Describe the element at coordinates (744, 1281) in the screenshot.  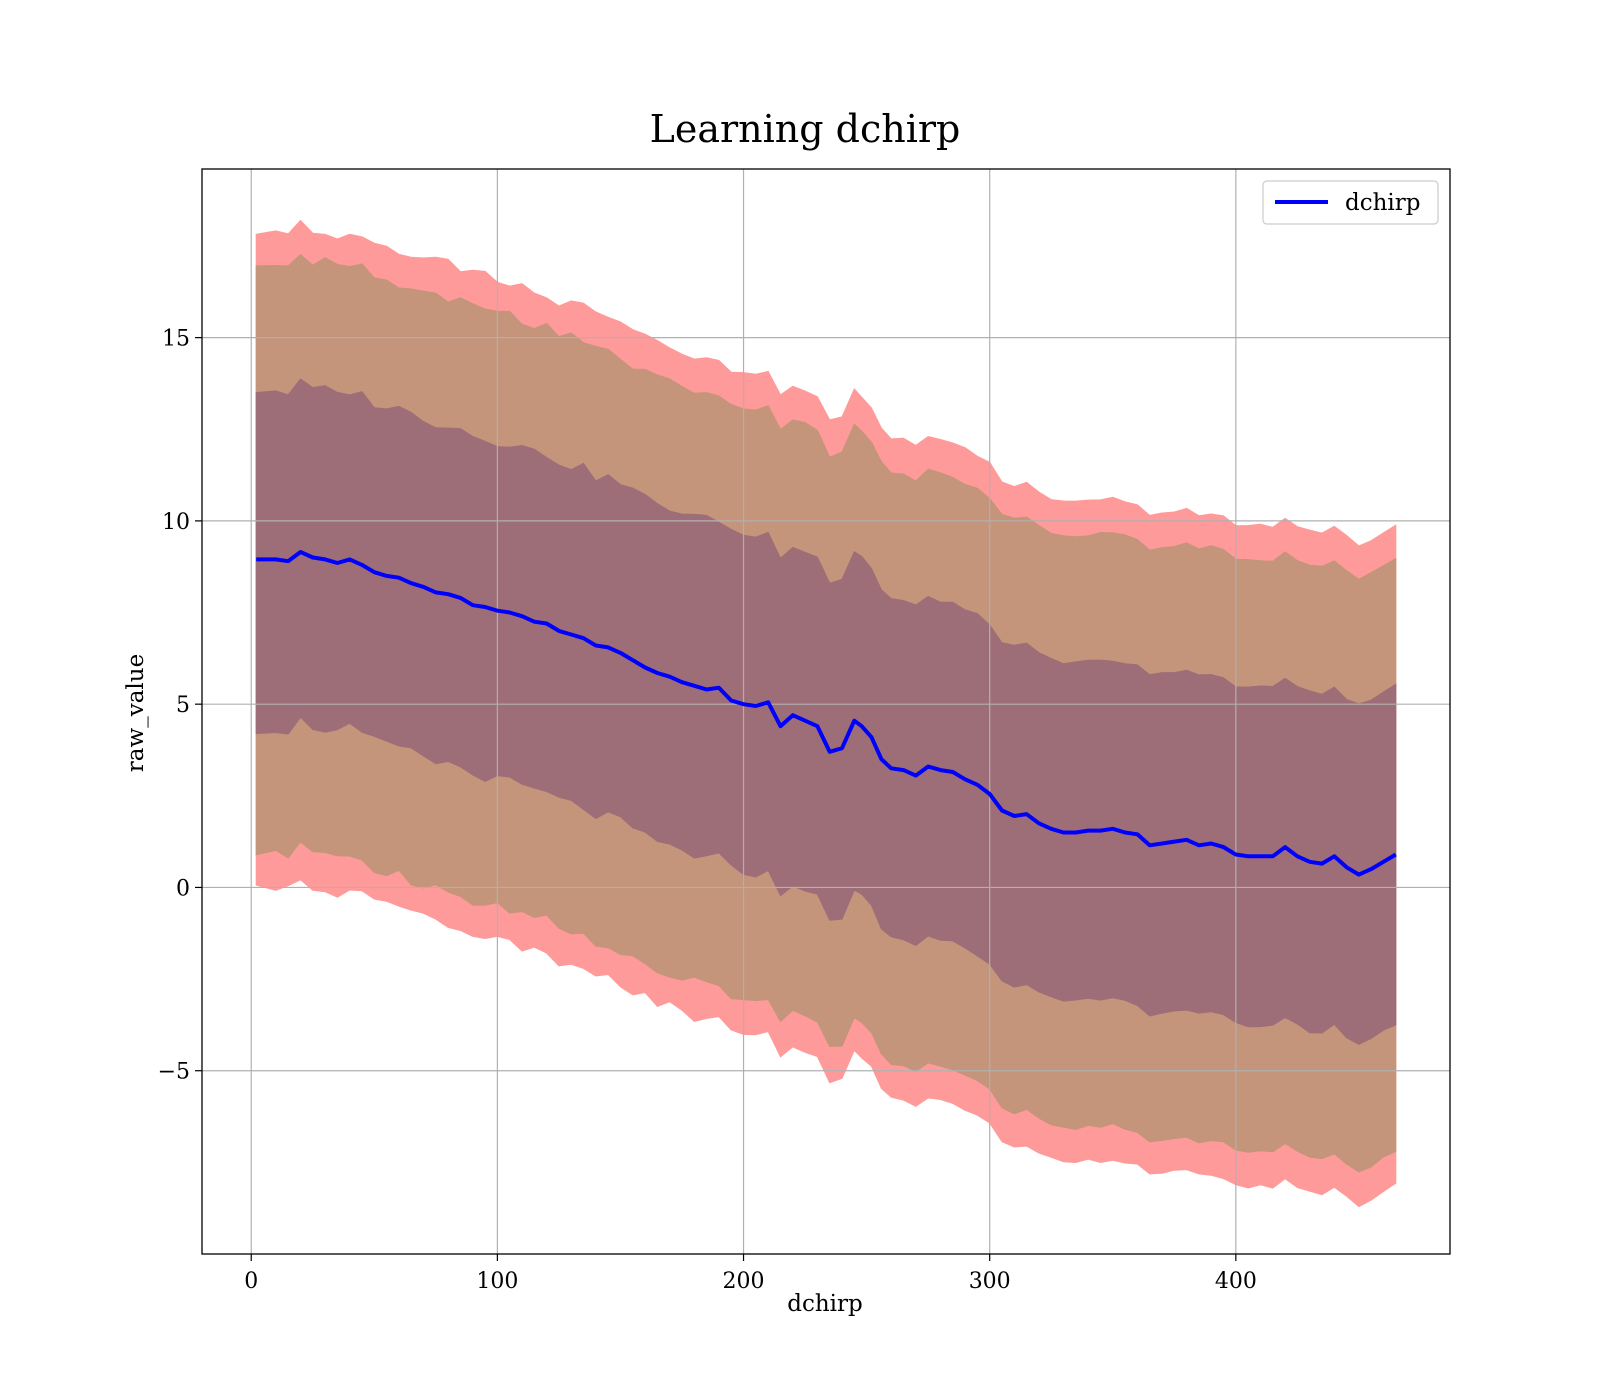
I see `x-tick-label-200: 200` at that location.